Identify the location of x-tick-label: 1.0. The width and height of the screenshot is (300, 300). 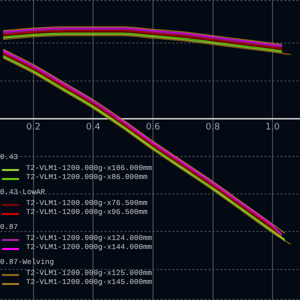
(272, 127).